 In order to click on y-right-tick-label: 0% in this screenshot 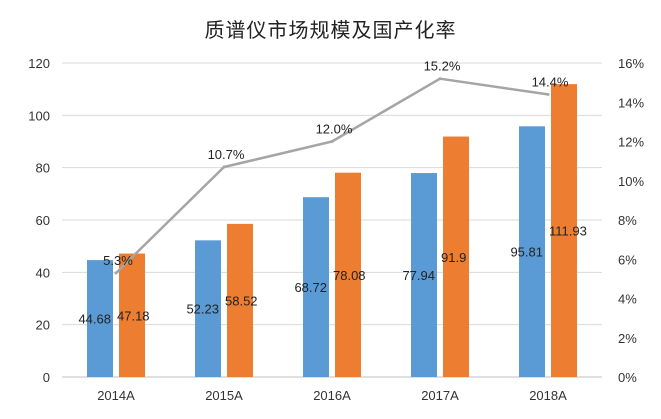, I will do `click(627, 377)`.